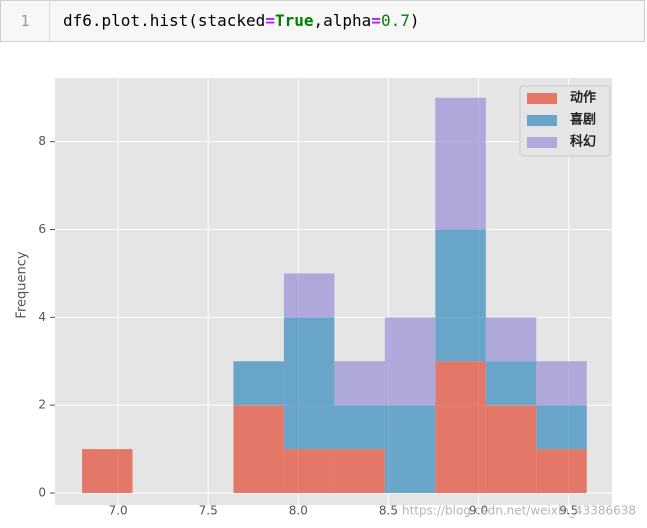 The width and height of the screenshot is (647, 528). I want to click on code-token: df6.plot.hist, so click(126, 20).